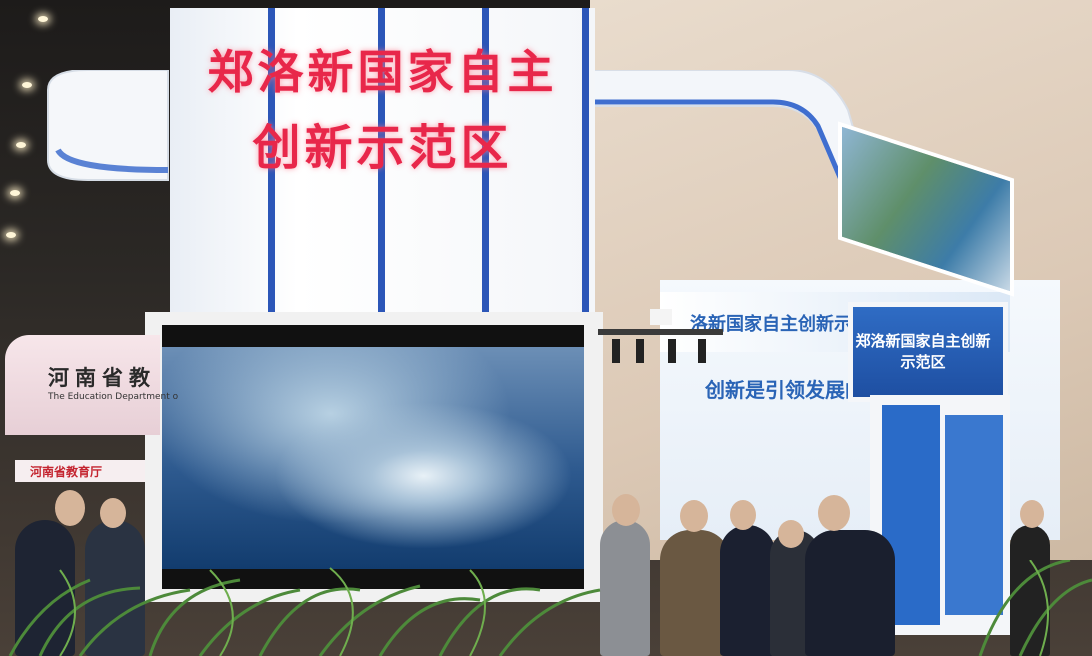 This screenshot has height=656, width=1092. I want to click on potted-plants, so click(550, 608).